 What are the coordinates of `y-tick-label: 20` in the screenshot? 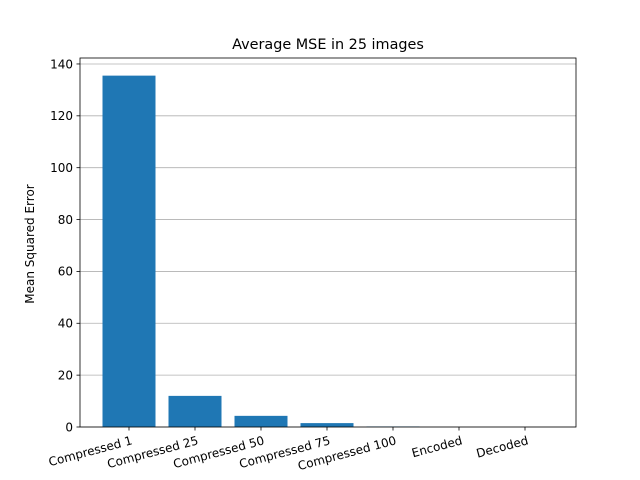 It's located at (65, 375).